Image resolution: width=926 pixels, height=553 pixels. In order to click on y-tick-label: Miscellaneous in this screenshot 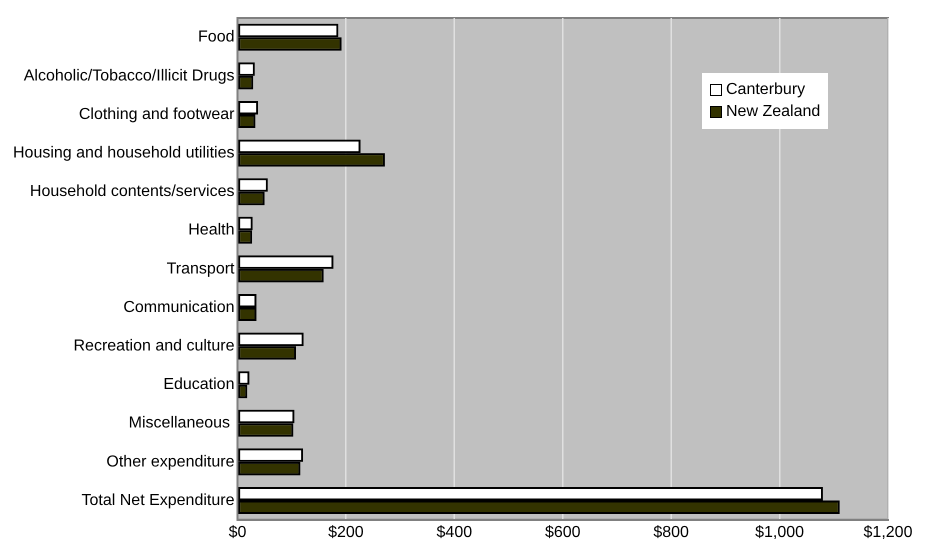, I will do `click(181, 423)`.